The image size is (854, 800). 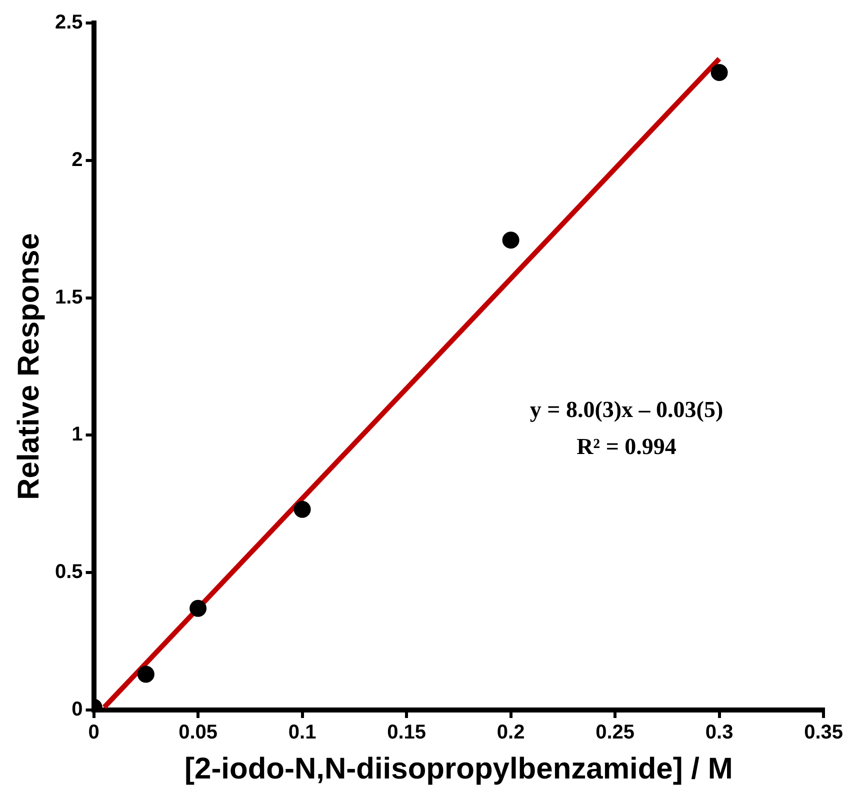 I want to click on y-axis-title: Relative Response, so click(x=29, y=366).